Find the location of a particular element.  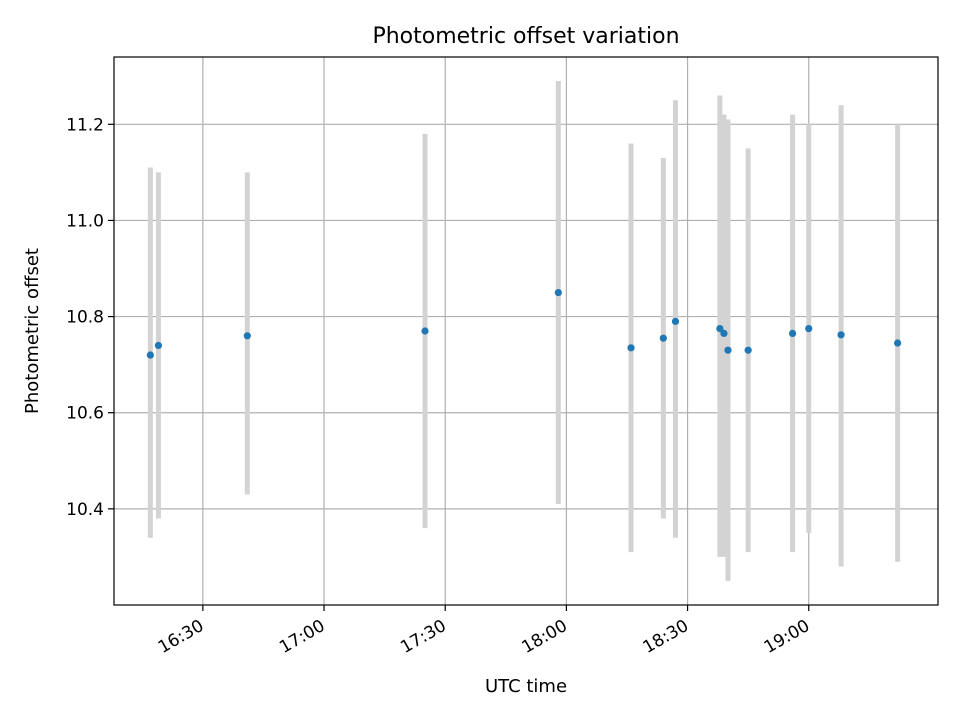

x-tick-label: 19:00 is located at coordinates (787, 637).